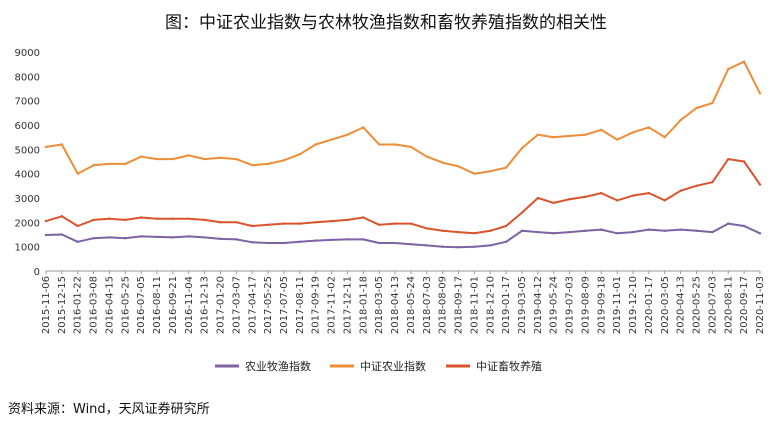 This screenshot has width=772, height=423. Describe the element at coordinates (78, 305) in the screenshot. I see `x-tick-label: 2016-01-22` at that location.